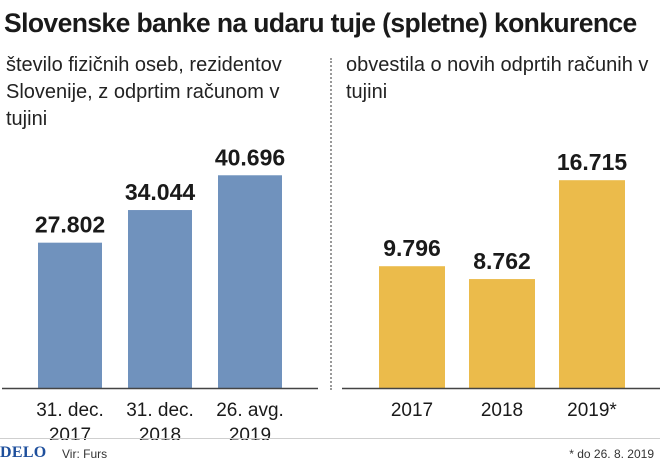  I want to click on footnote: * do 26. 8. 2019, so click(611, 454).